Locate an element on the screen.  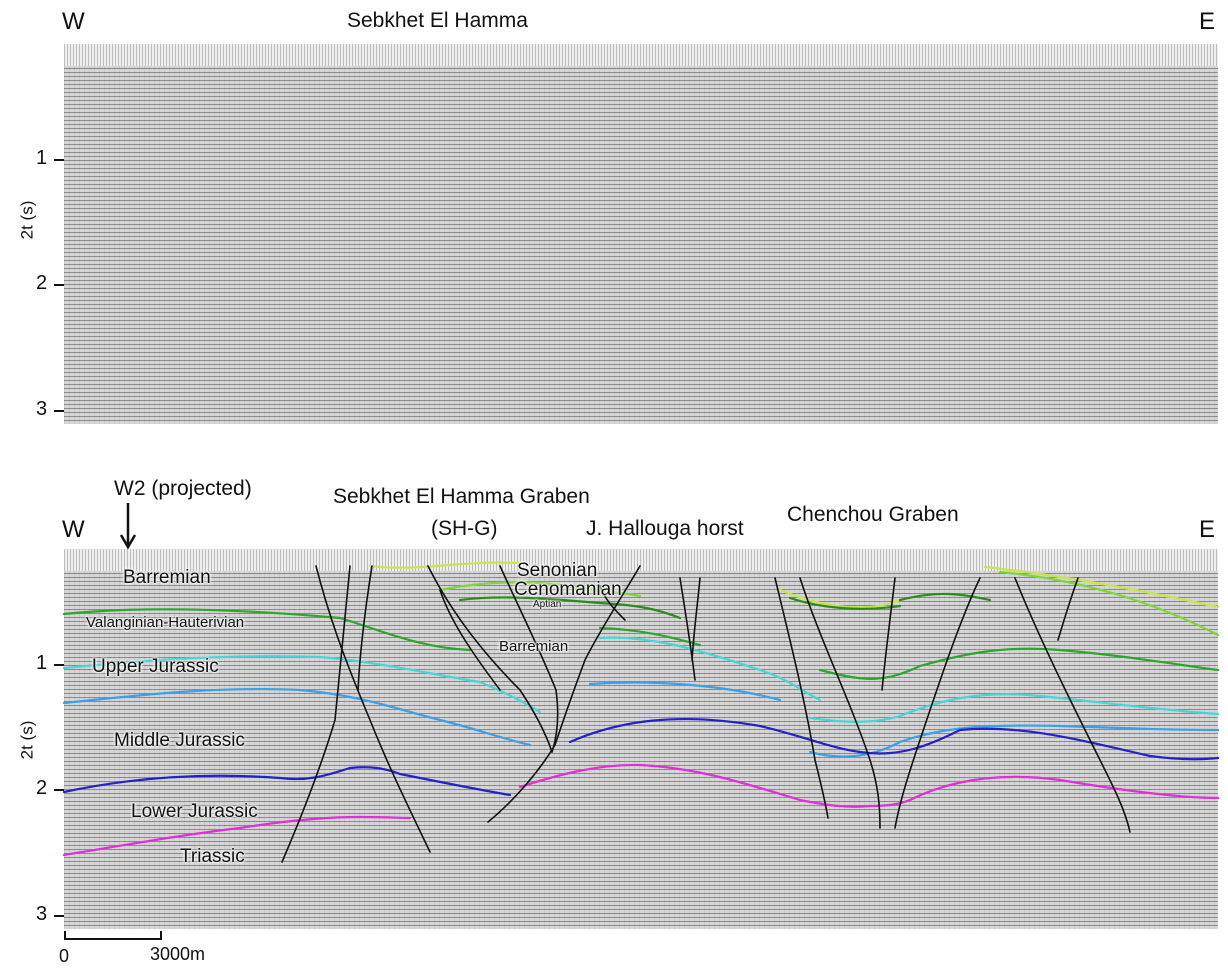
east-label-top: E is located at coordinates (1207, 21).